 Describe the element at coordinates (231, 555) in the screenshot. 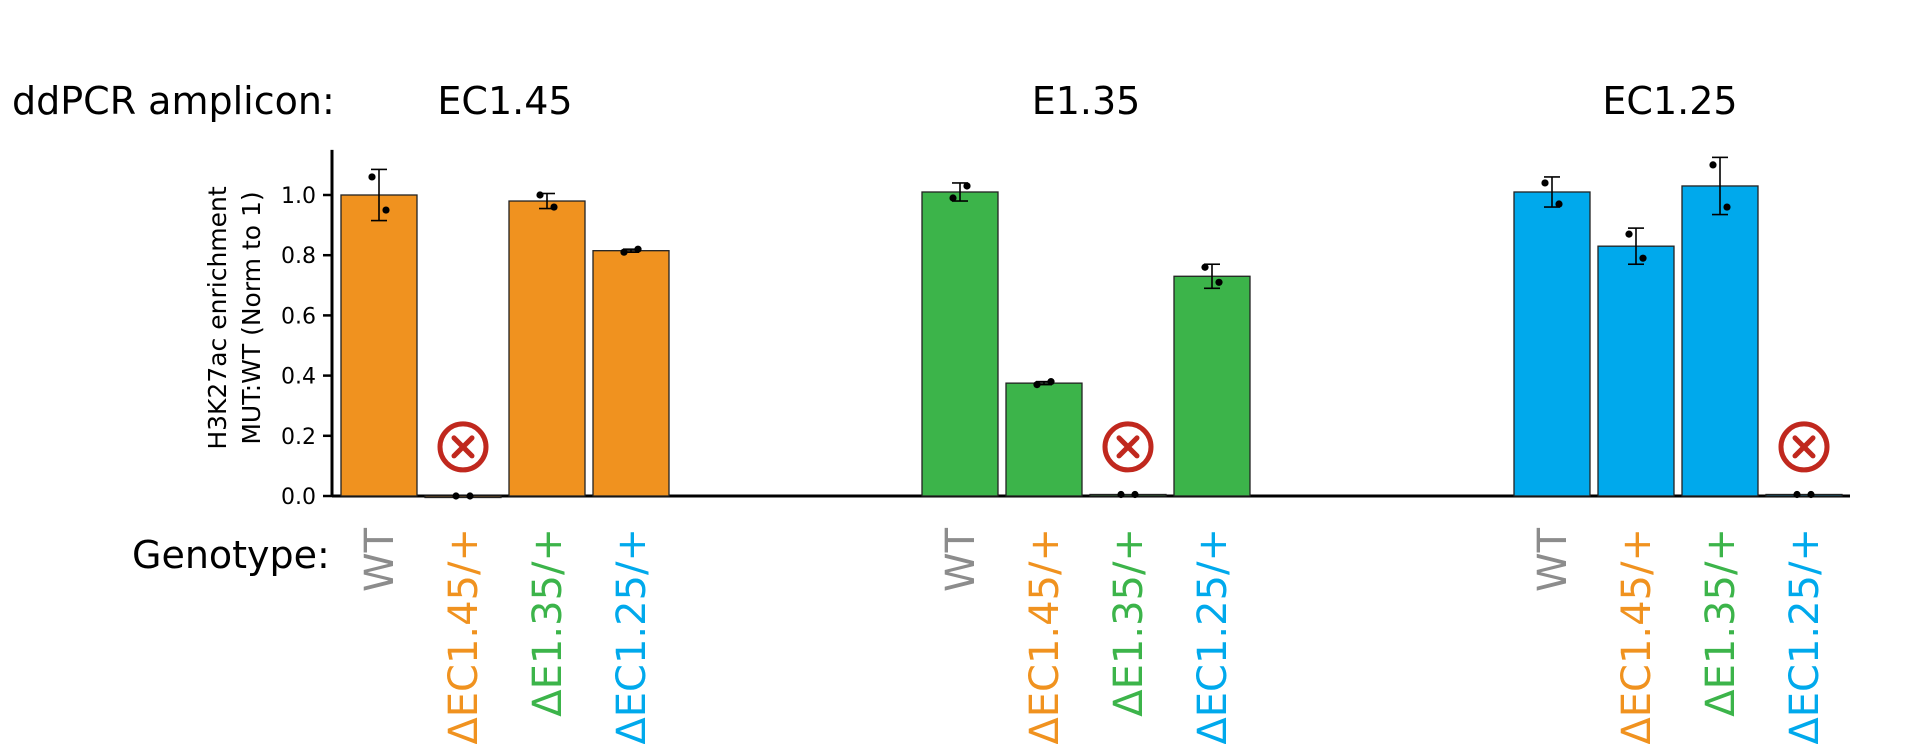

I see `genotype-row-label: Genotype:` at that location.